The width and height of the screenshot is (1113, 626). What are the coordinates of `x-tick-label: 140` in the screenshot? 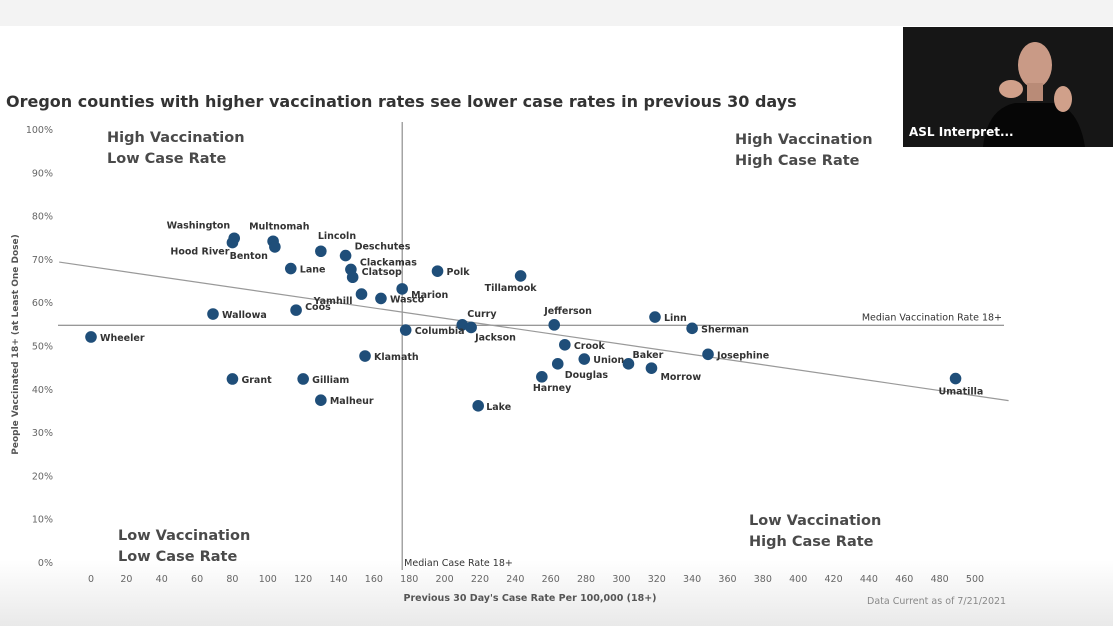 It's located at (338, 579).